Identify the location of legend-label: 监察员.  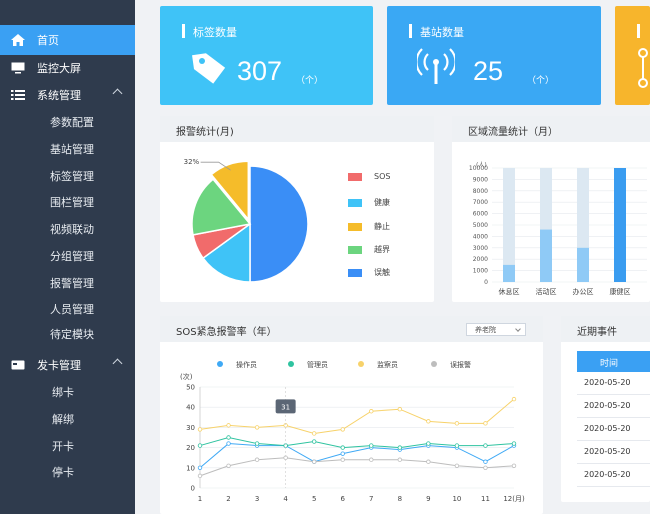
(387, 364).